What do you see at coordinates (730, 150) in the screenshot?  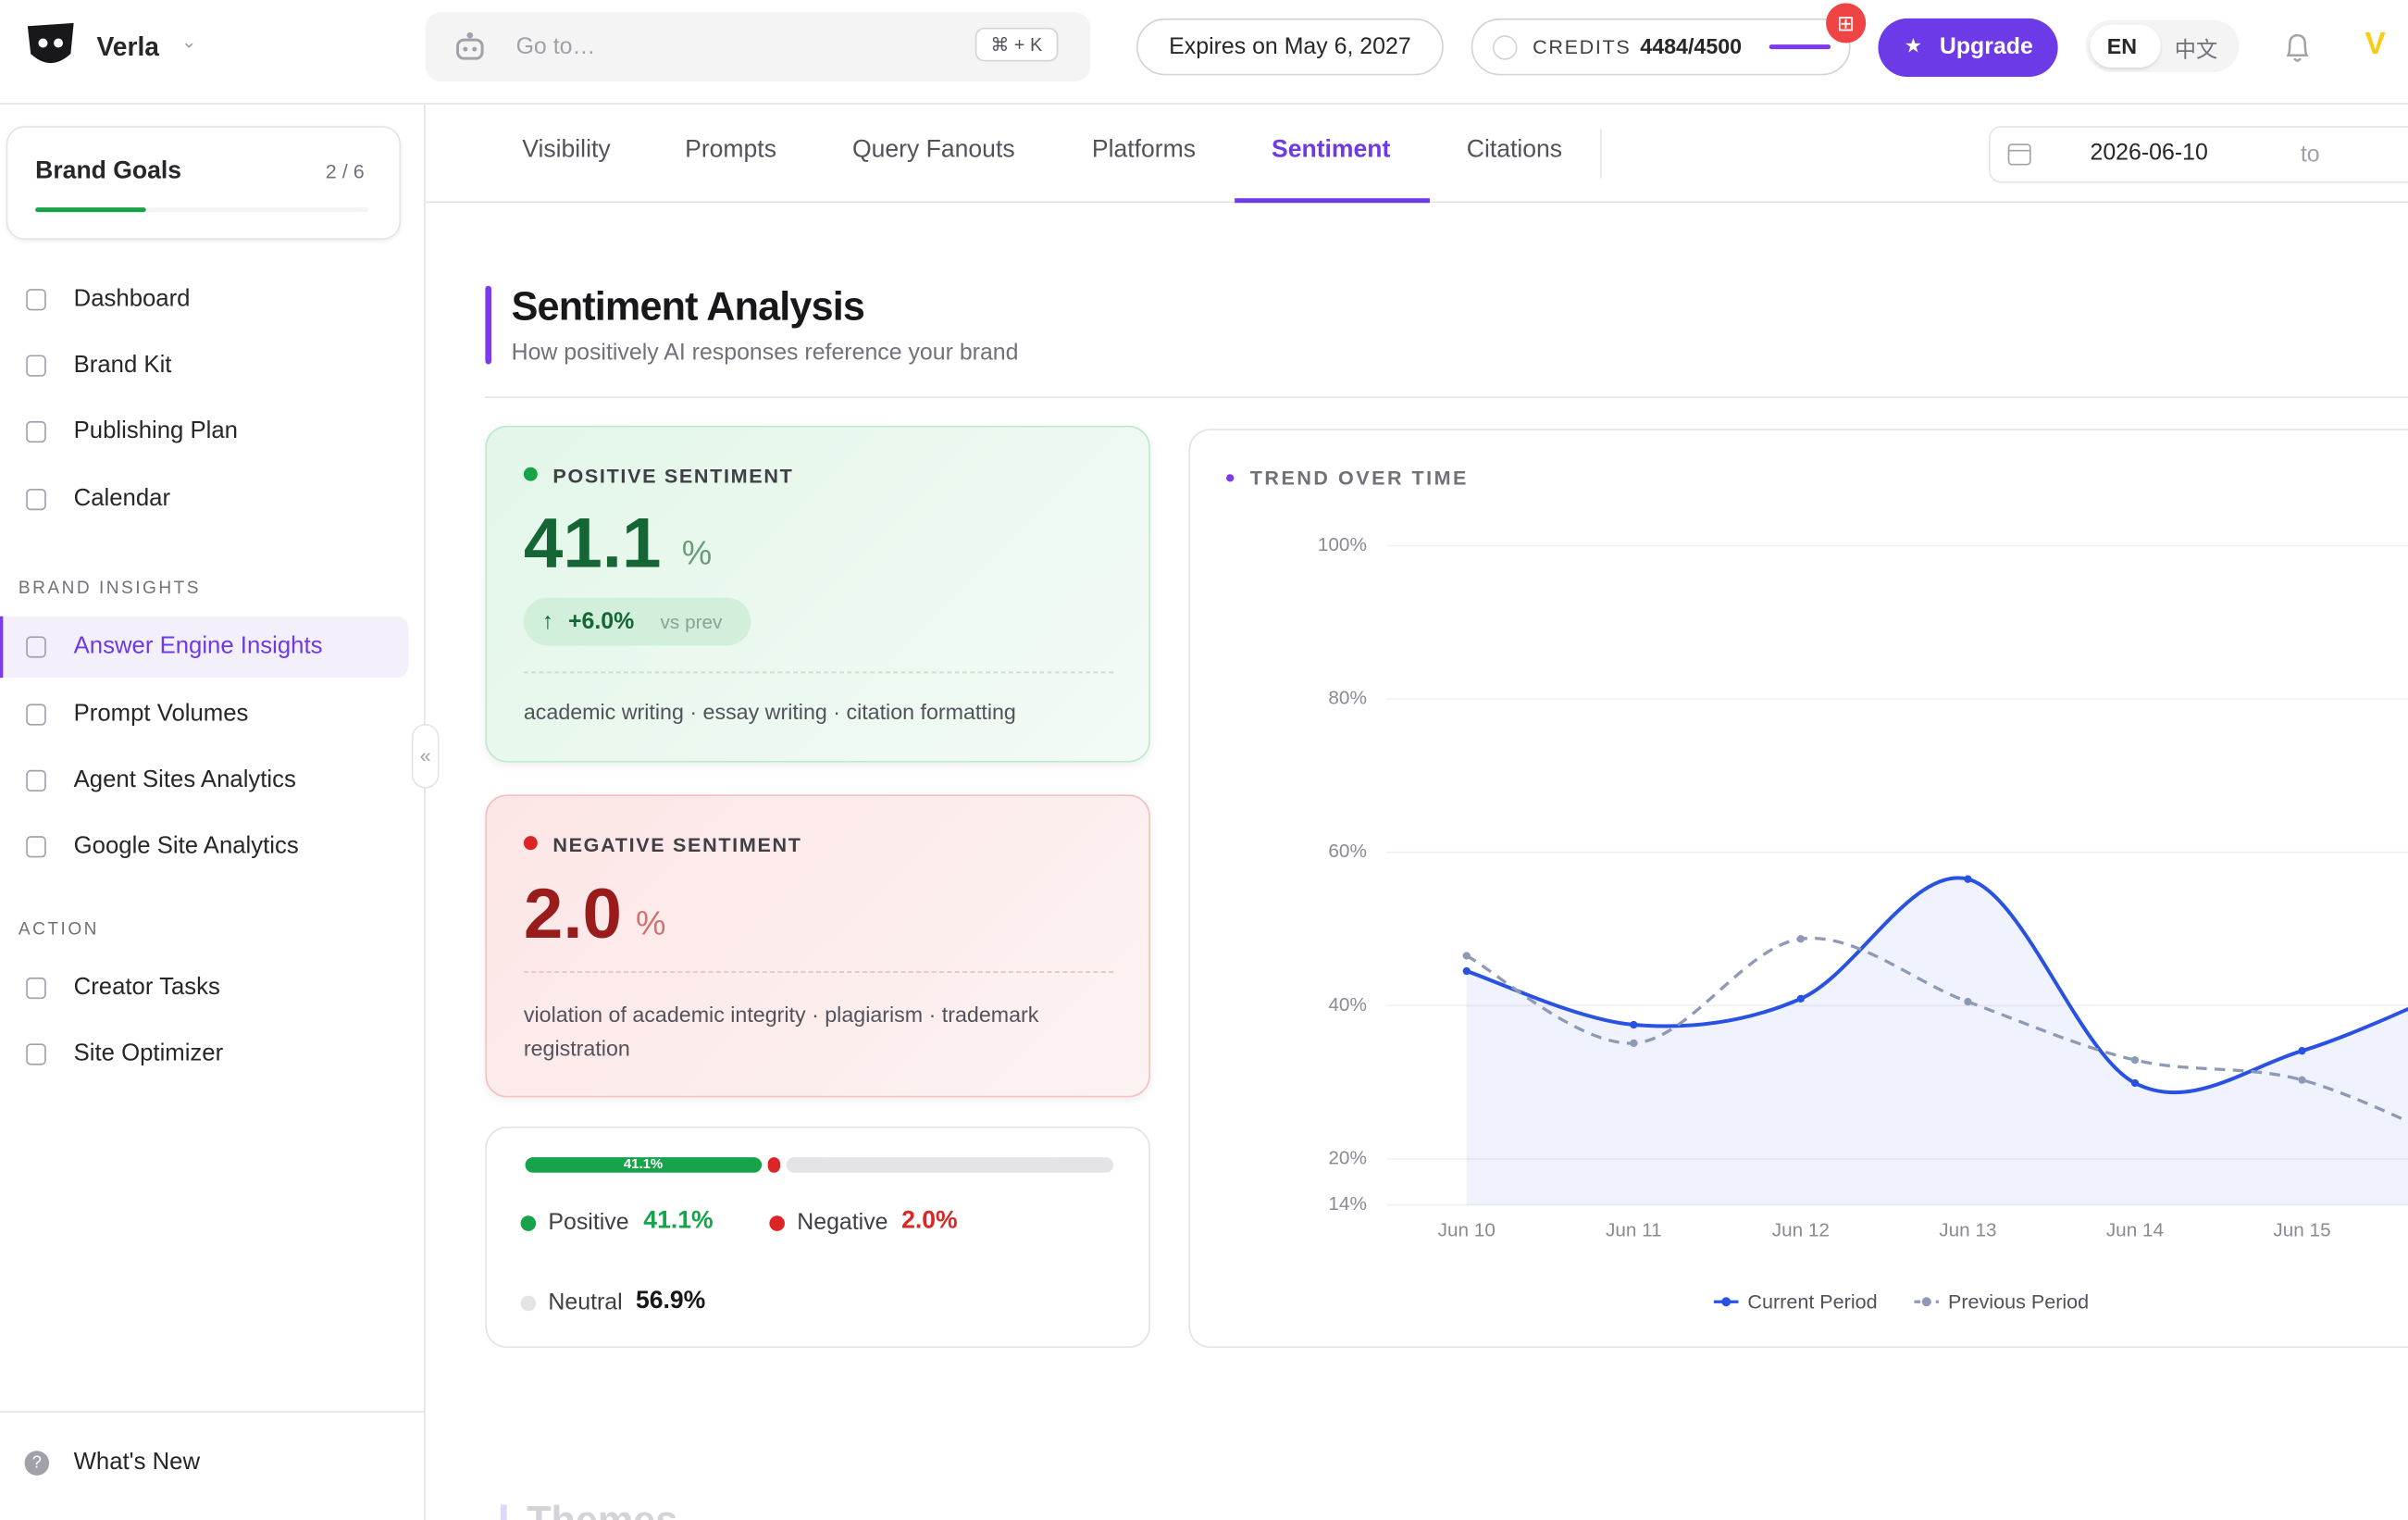 I see `tab: Prompts` at bounding box center [730, 150].